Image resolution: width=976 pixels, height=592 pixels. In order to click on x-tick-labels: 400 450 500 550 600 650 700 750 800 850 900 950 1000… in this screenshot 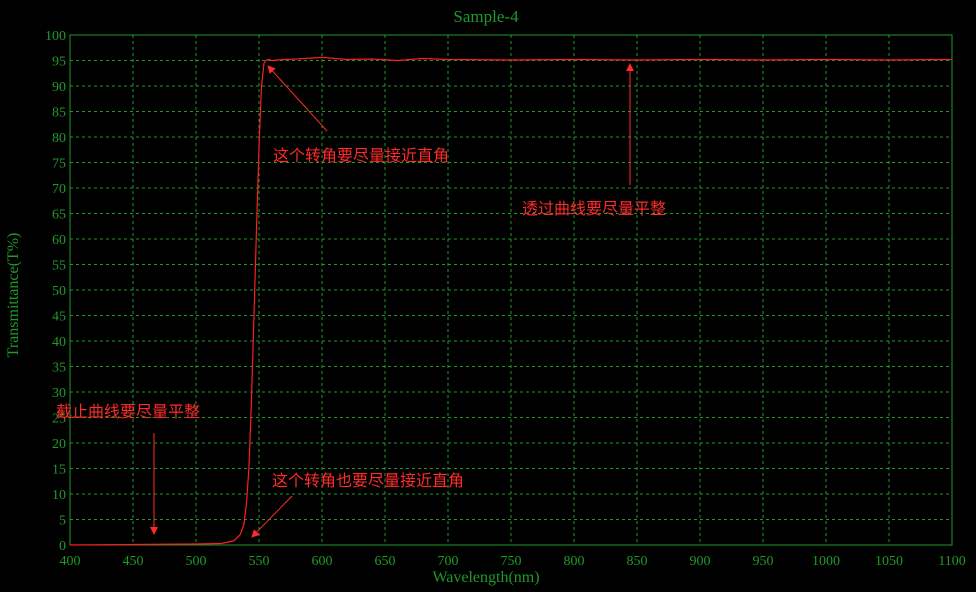, I will do `click(513, 561)`.